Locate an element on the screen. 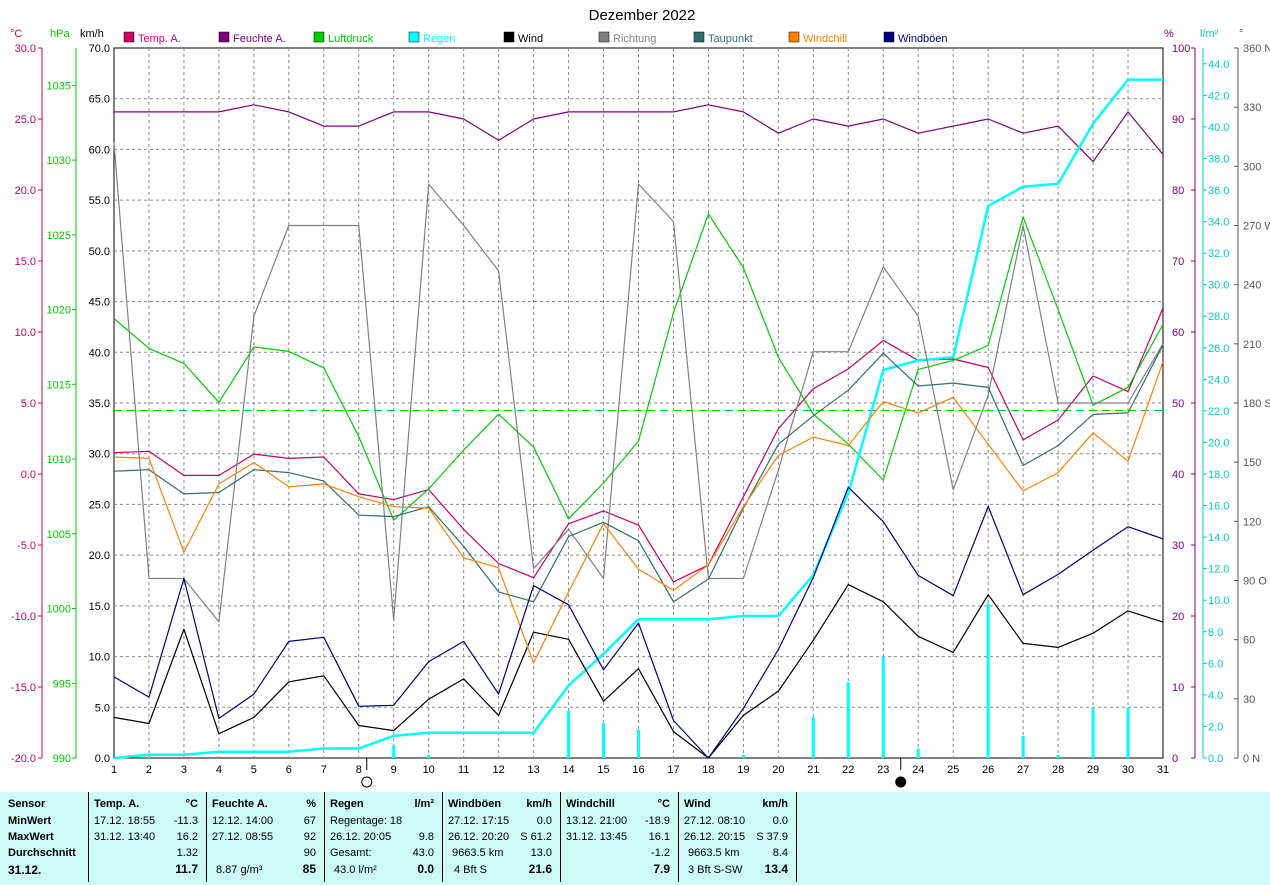 This screenshot has width=1270, height=885. temp-tick-label: -15.0 is located at coordinates (23, 688).